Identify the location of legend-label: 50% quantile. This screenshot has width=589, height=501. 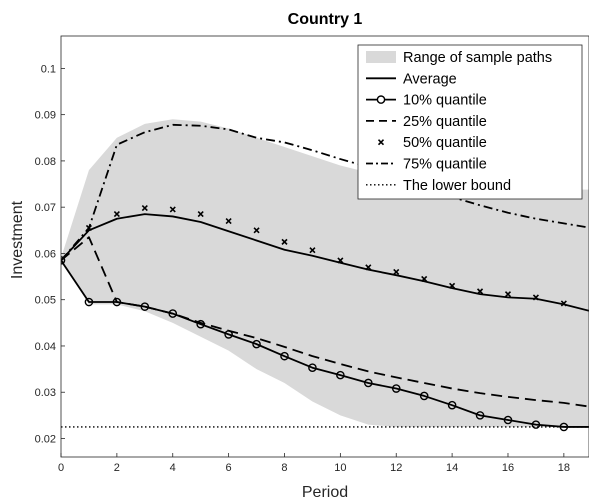
(445, 143).